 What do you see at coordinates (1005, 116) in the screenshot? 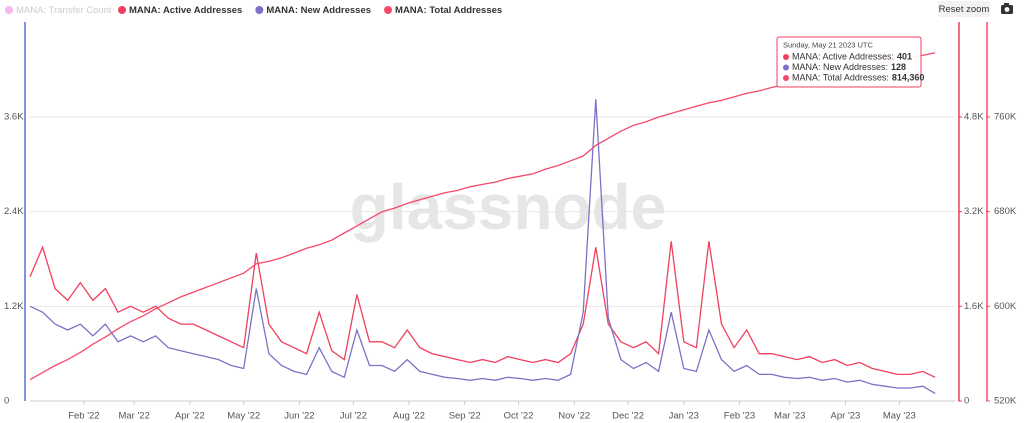
I see `y3-tick-label: 760K` at bounding box center [1005, 116].